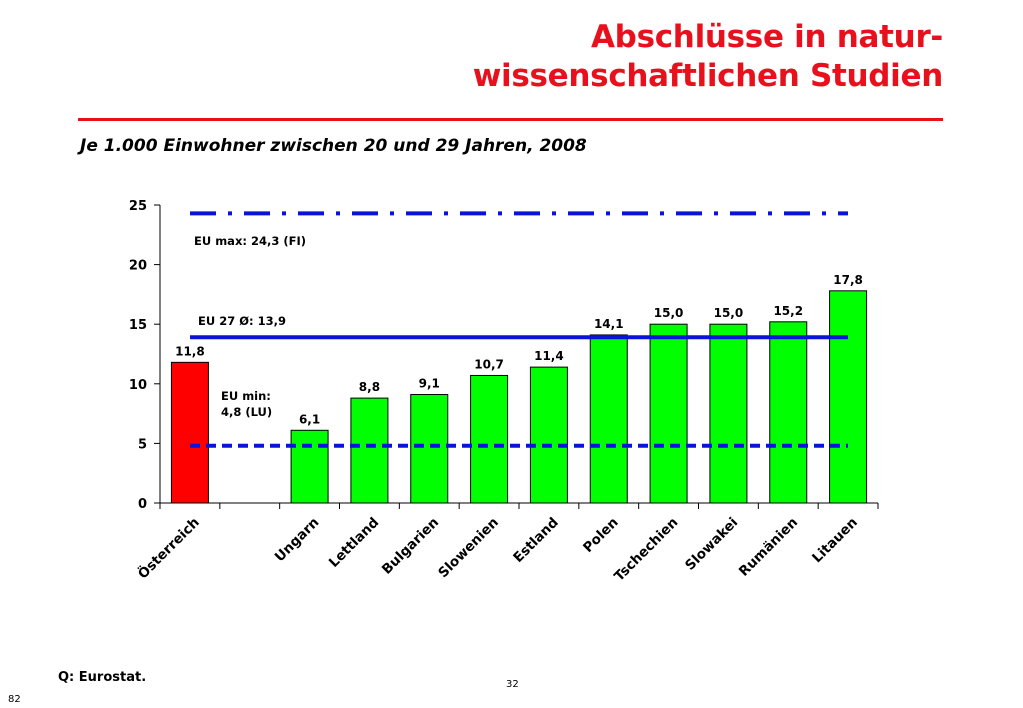  Describe the element at coordinates (468, 548) in the screenshot. I see `x-category-label: Slowenien` at that location.